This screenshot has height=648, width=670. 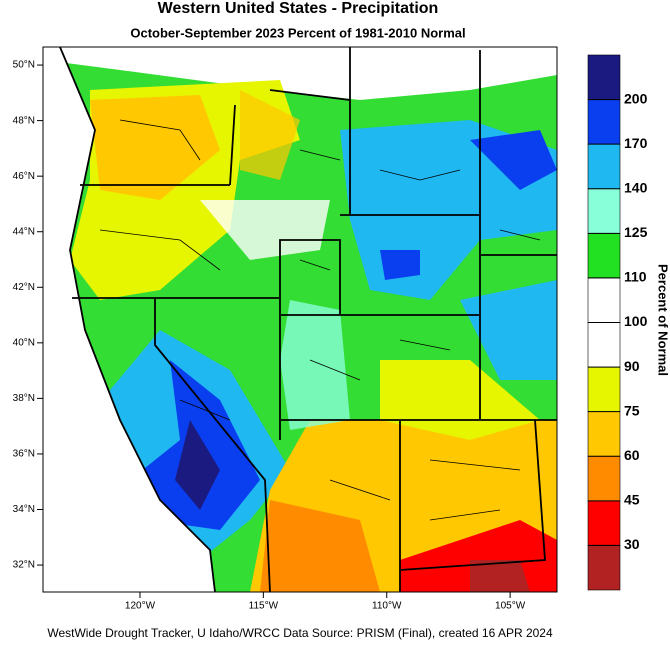 What do you see at coordinates (298, 8) in the screenshot?
I see `title: Western United States - Precipitation` at bounding box center [298, 8].